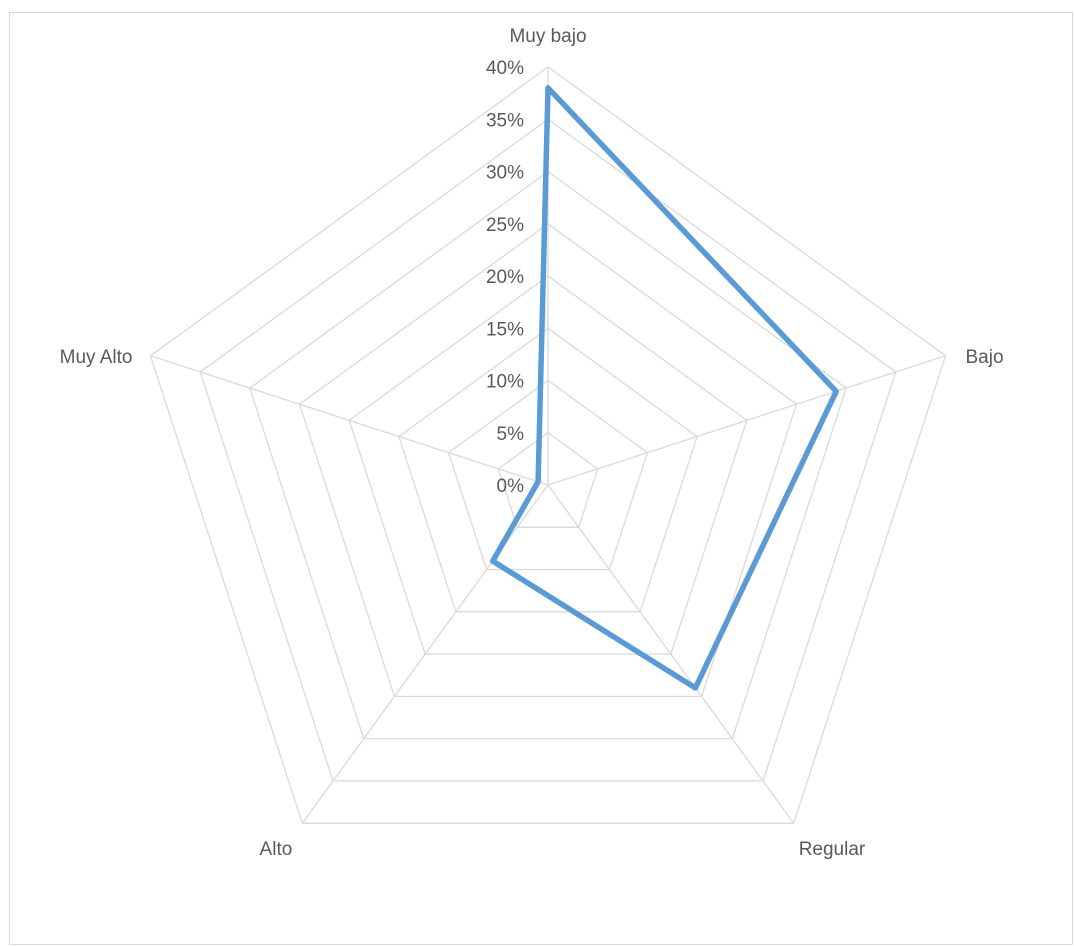 Image resolution: width=1074 pixels, height=947 pixels. Describe the element at coordinates (505, 225) in the screenshot. I see `radial-tick-label: 25%` at that location.